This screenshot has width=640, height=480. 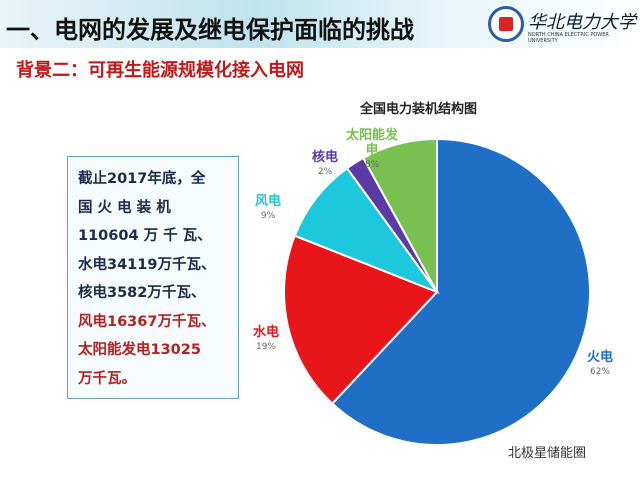 What do you see at coordinates (107, 378) in the screenshot?
I see `textbox-line: 万千瓦。` at bounding box center [107, 378].